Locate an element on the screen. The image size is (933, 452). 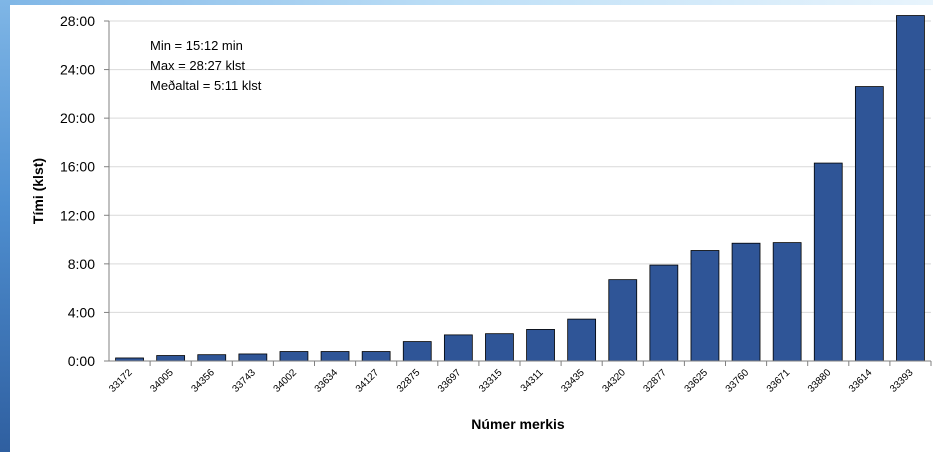
x-tick-label: 33614 is located at coordinates (861, 381).